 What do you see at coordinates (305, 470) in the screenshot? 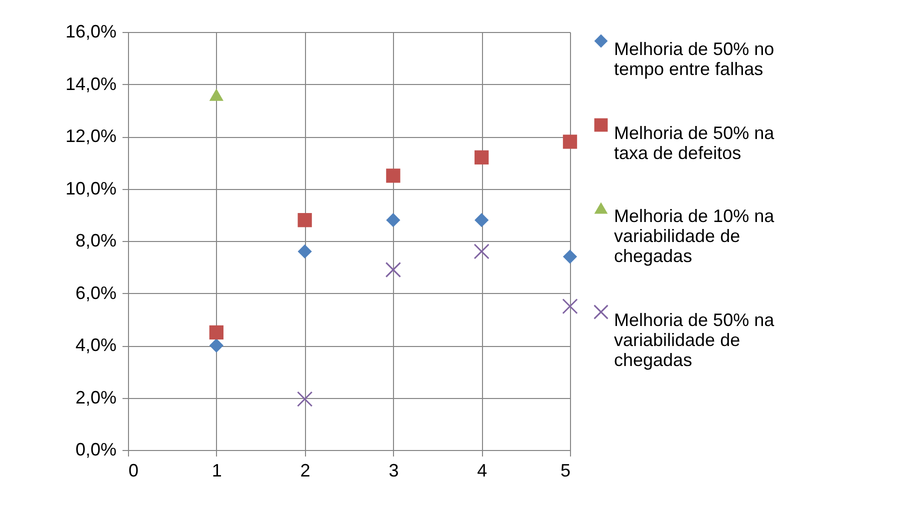
I see `x-tick-label: 2` at bounding box center [305, 470].